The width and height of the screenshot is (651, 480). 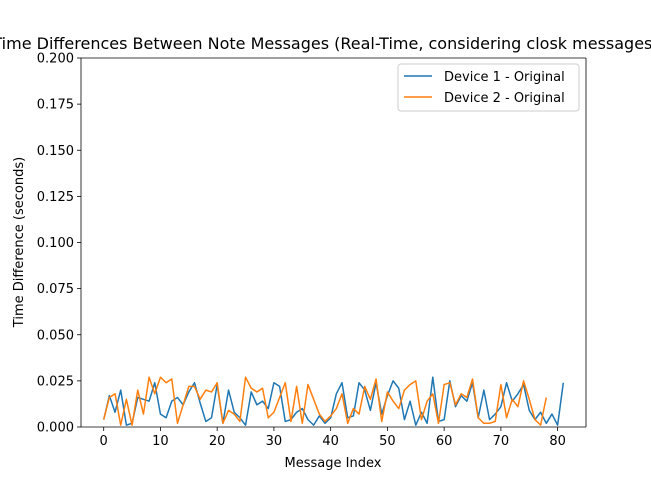 What do you see at coordinates (330, 441) in the screenshot?
I see `x-tick-label: 40` at bounding box center [330, 441].